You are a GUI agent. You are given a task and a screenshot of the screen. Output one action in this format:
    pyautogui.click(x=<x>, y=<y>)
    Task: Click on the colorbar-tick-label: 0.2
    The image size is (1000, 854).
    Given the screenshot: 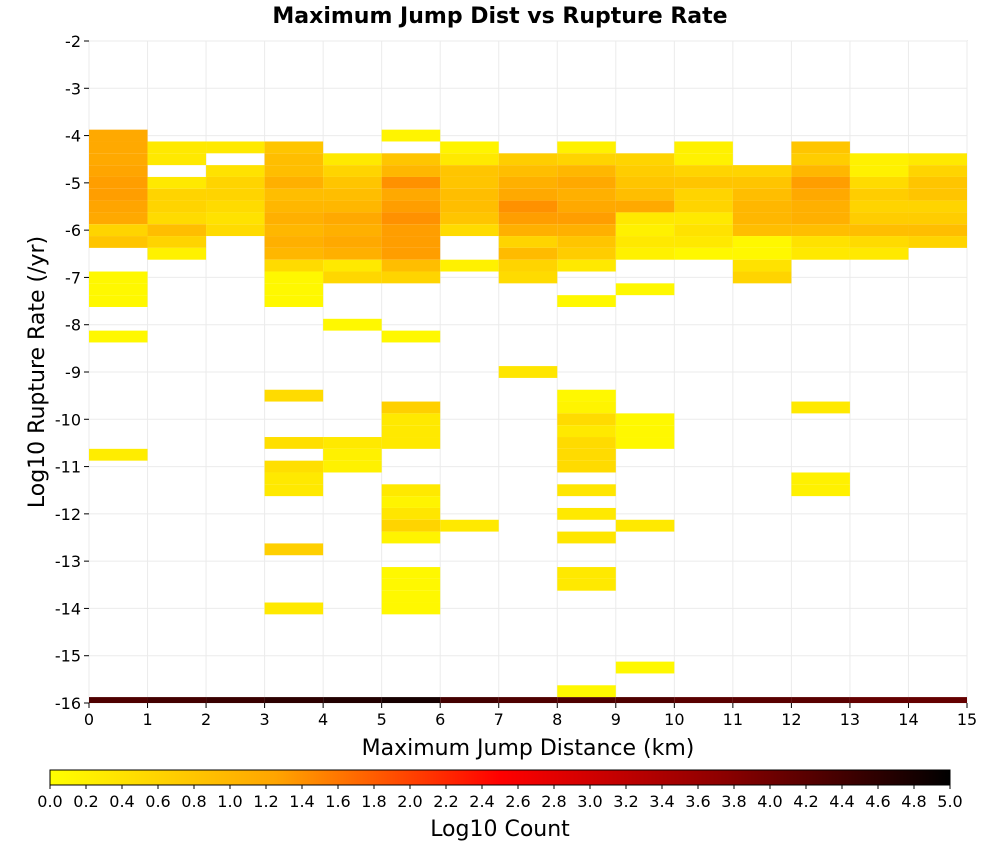 What is the action you would take?
    pyautogui.click(x=85, y=801)
    